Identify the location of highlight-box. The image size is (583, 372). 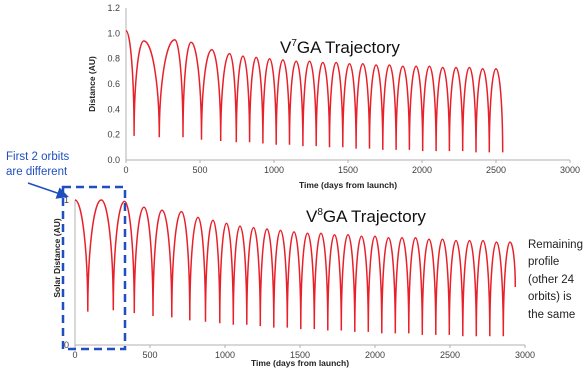
(94, 268).